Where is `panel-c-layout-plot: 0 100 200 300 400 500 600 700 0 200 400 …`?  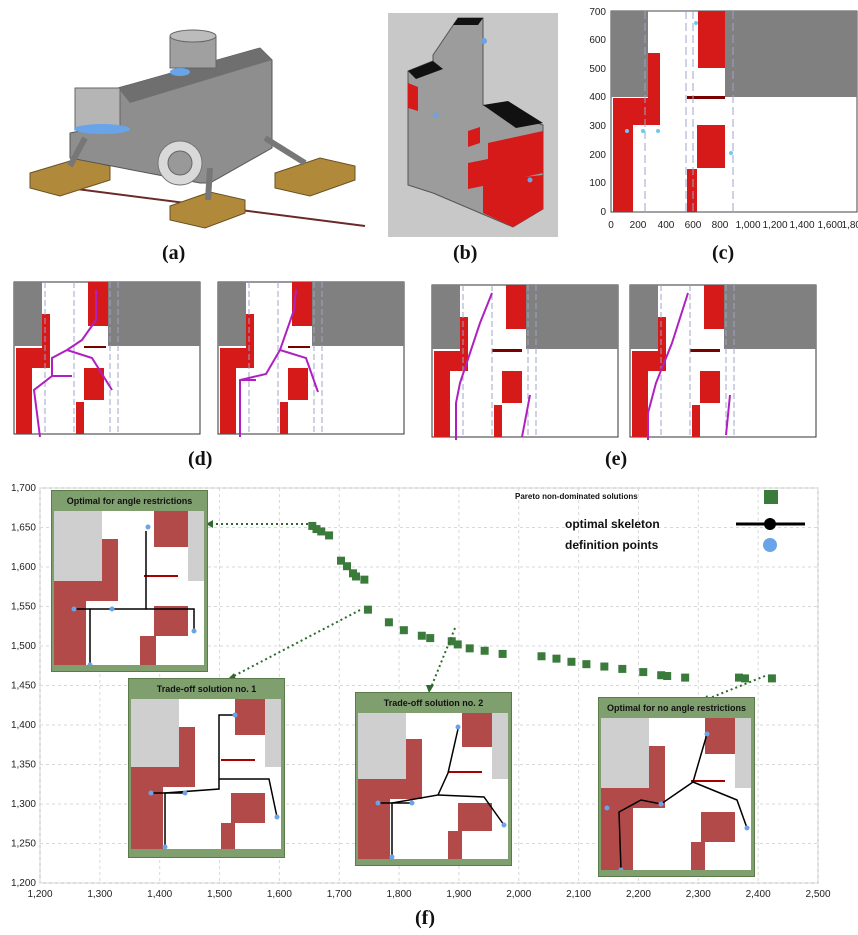
panel-c-layout-plot: 0 100 200 300 400 500 600 700 0 200 400 … is located at coordinates (723, 119).